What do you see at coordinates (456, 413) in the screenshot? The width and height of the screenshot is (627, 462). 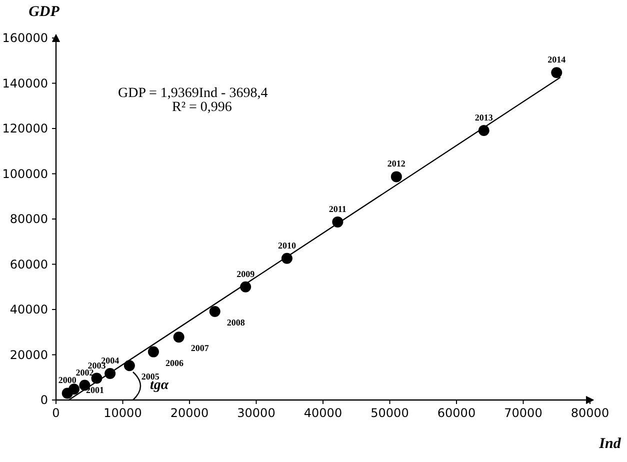 I see `x-tick-label: 60000` at bounding box center [456, 413].